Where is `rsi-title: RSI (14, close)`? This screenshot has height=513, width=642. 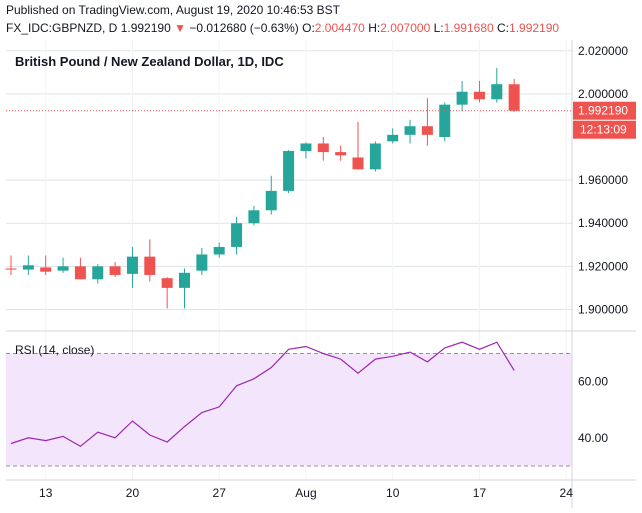 rsi-title: RSI (14, close) is located at coordinates (54, 350).